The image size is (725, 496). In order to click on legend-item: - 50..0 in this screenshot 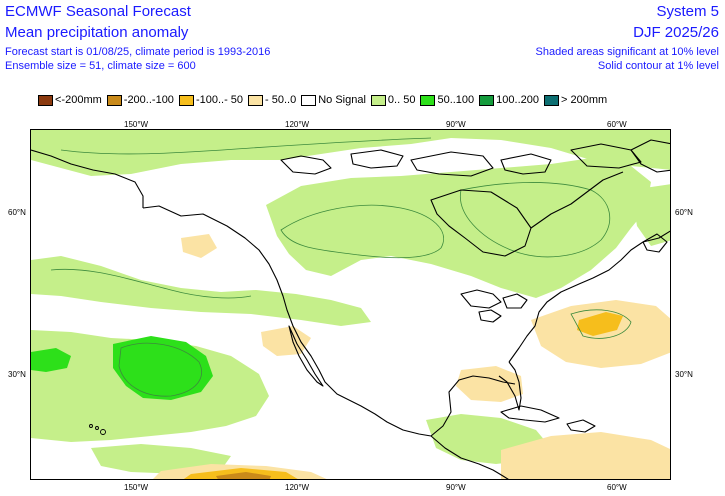, I will do `click(272, 100)`.